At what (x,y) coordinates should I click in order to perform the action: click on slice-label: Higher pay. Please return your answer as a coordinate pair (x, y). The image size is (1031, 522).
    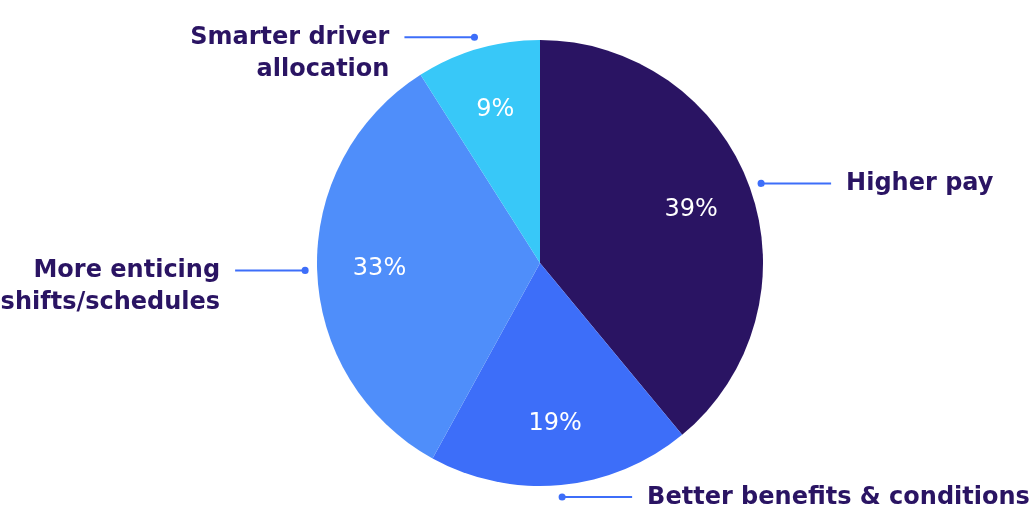
    Looking at the image, I should click on (920, 182).